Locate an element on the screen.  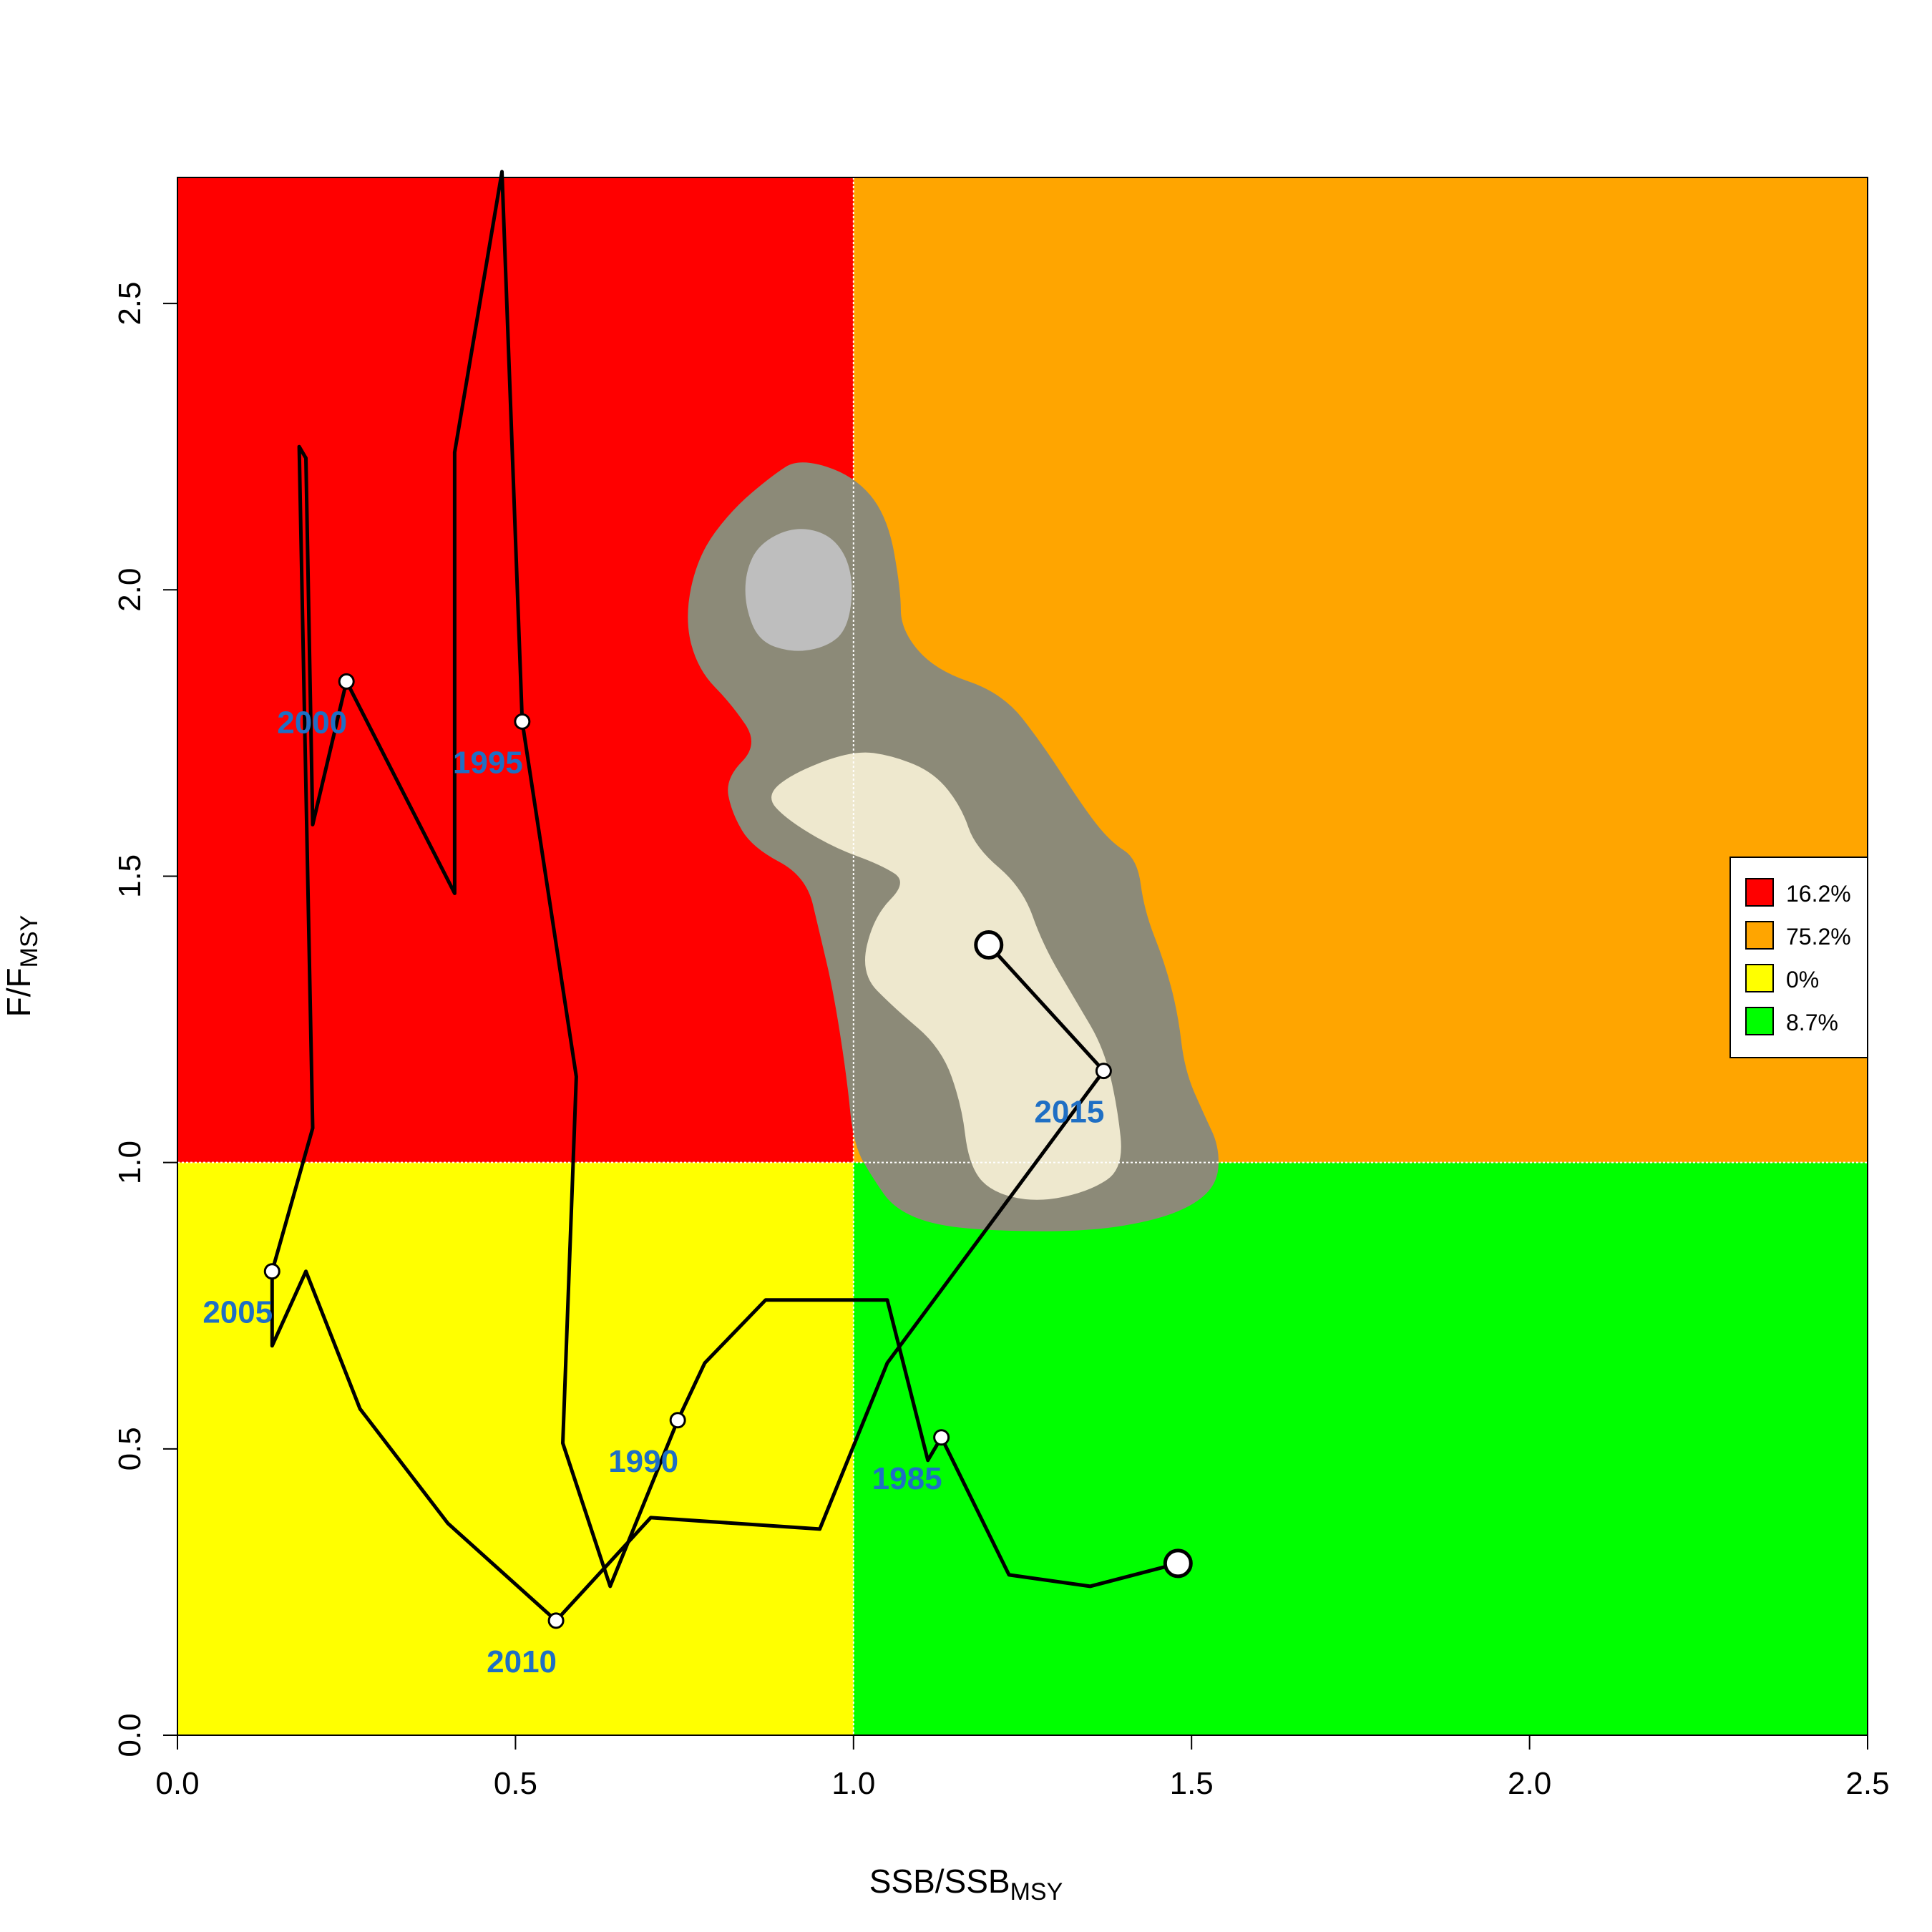
x-tick-label-2.5: 2.5 is located at coordinates (1867, 1783).